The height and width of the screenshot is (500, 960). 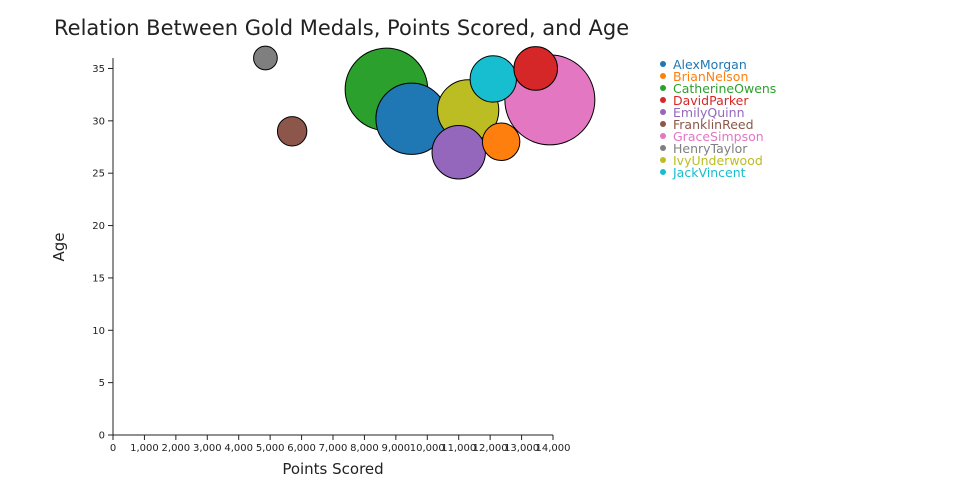 What do you see at coordinates (718, 136) in the screenshot?
I see `legend-label: GraceSimpson` at bounding box center [718, 136].